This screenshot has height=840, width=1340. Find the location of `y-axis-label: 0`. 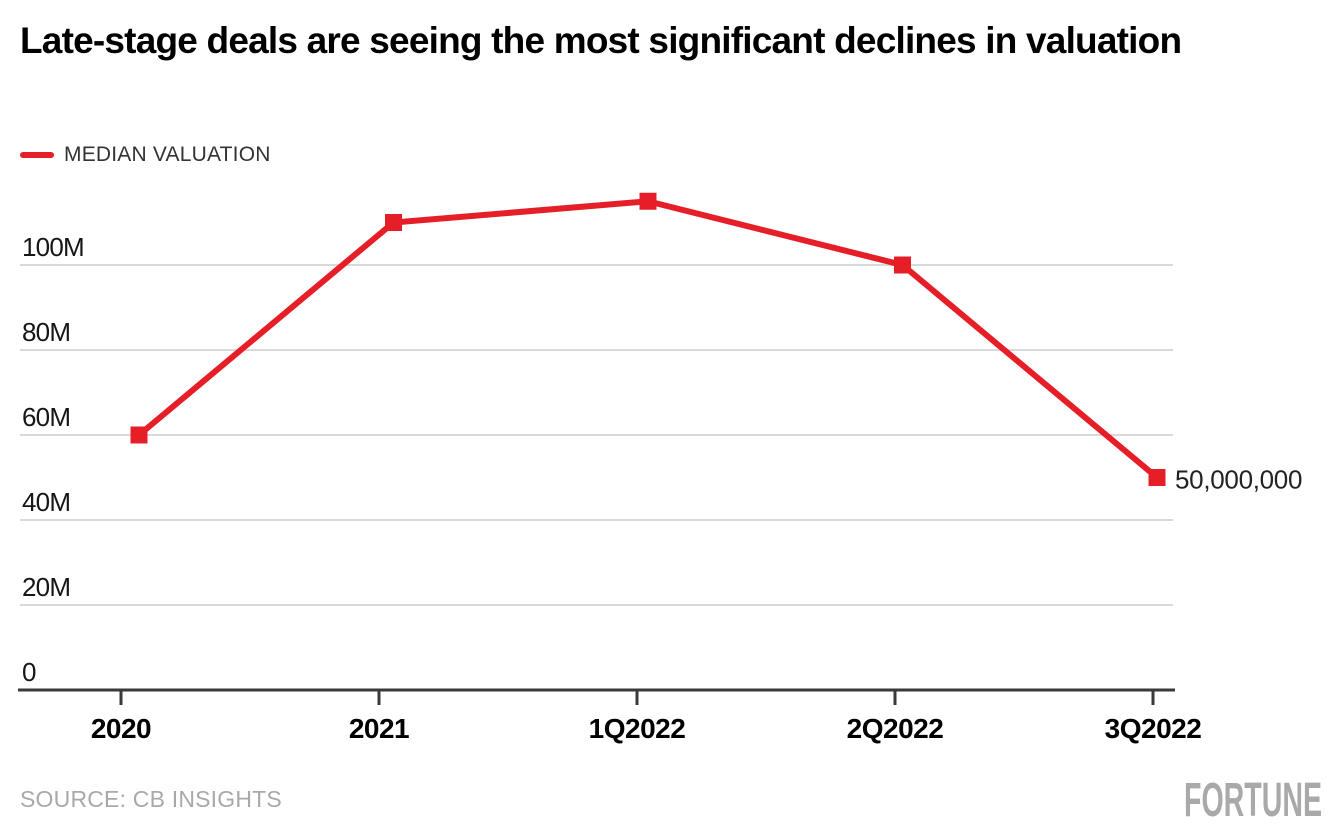

y-axis-label: 0 is located at coordinates (29, 672).